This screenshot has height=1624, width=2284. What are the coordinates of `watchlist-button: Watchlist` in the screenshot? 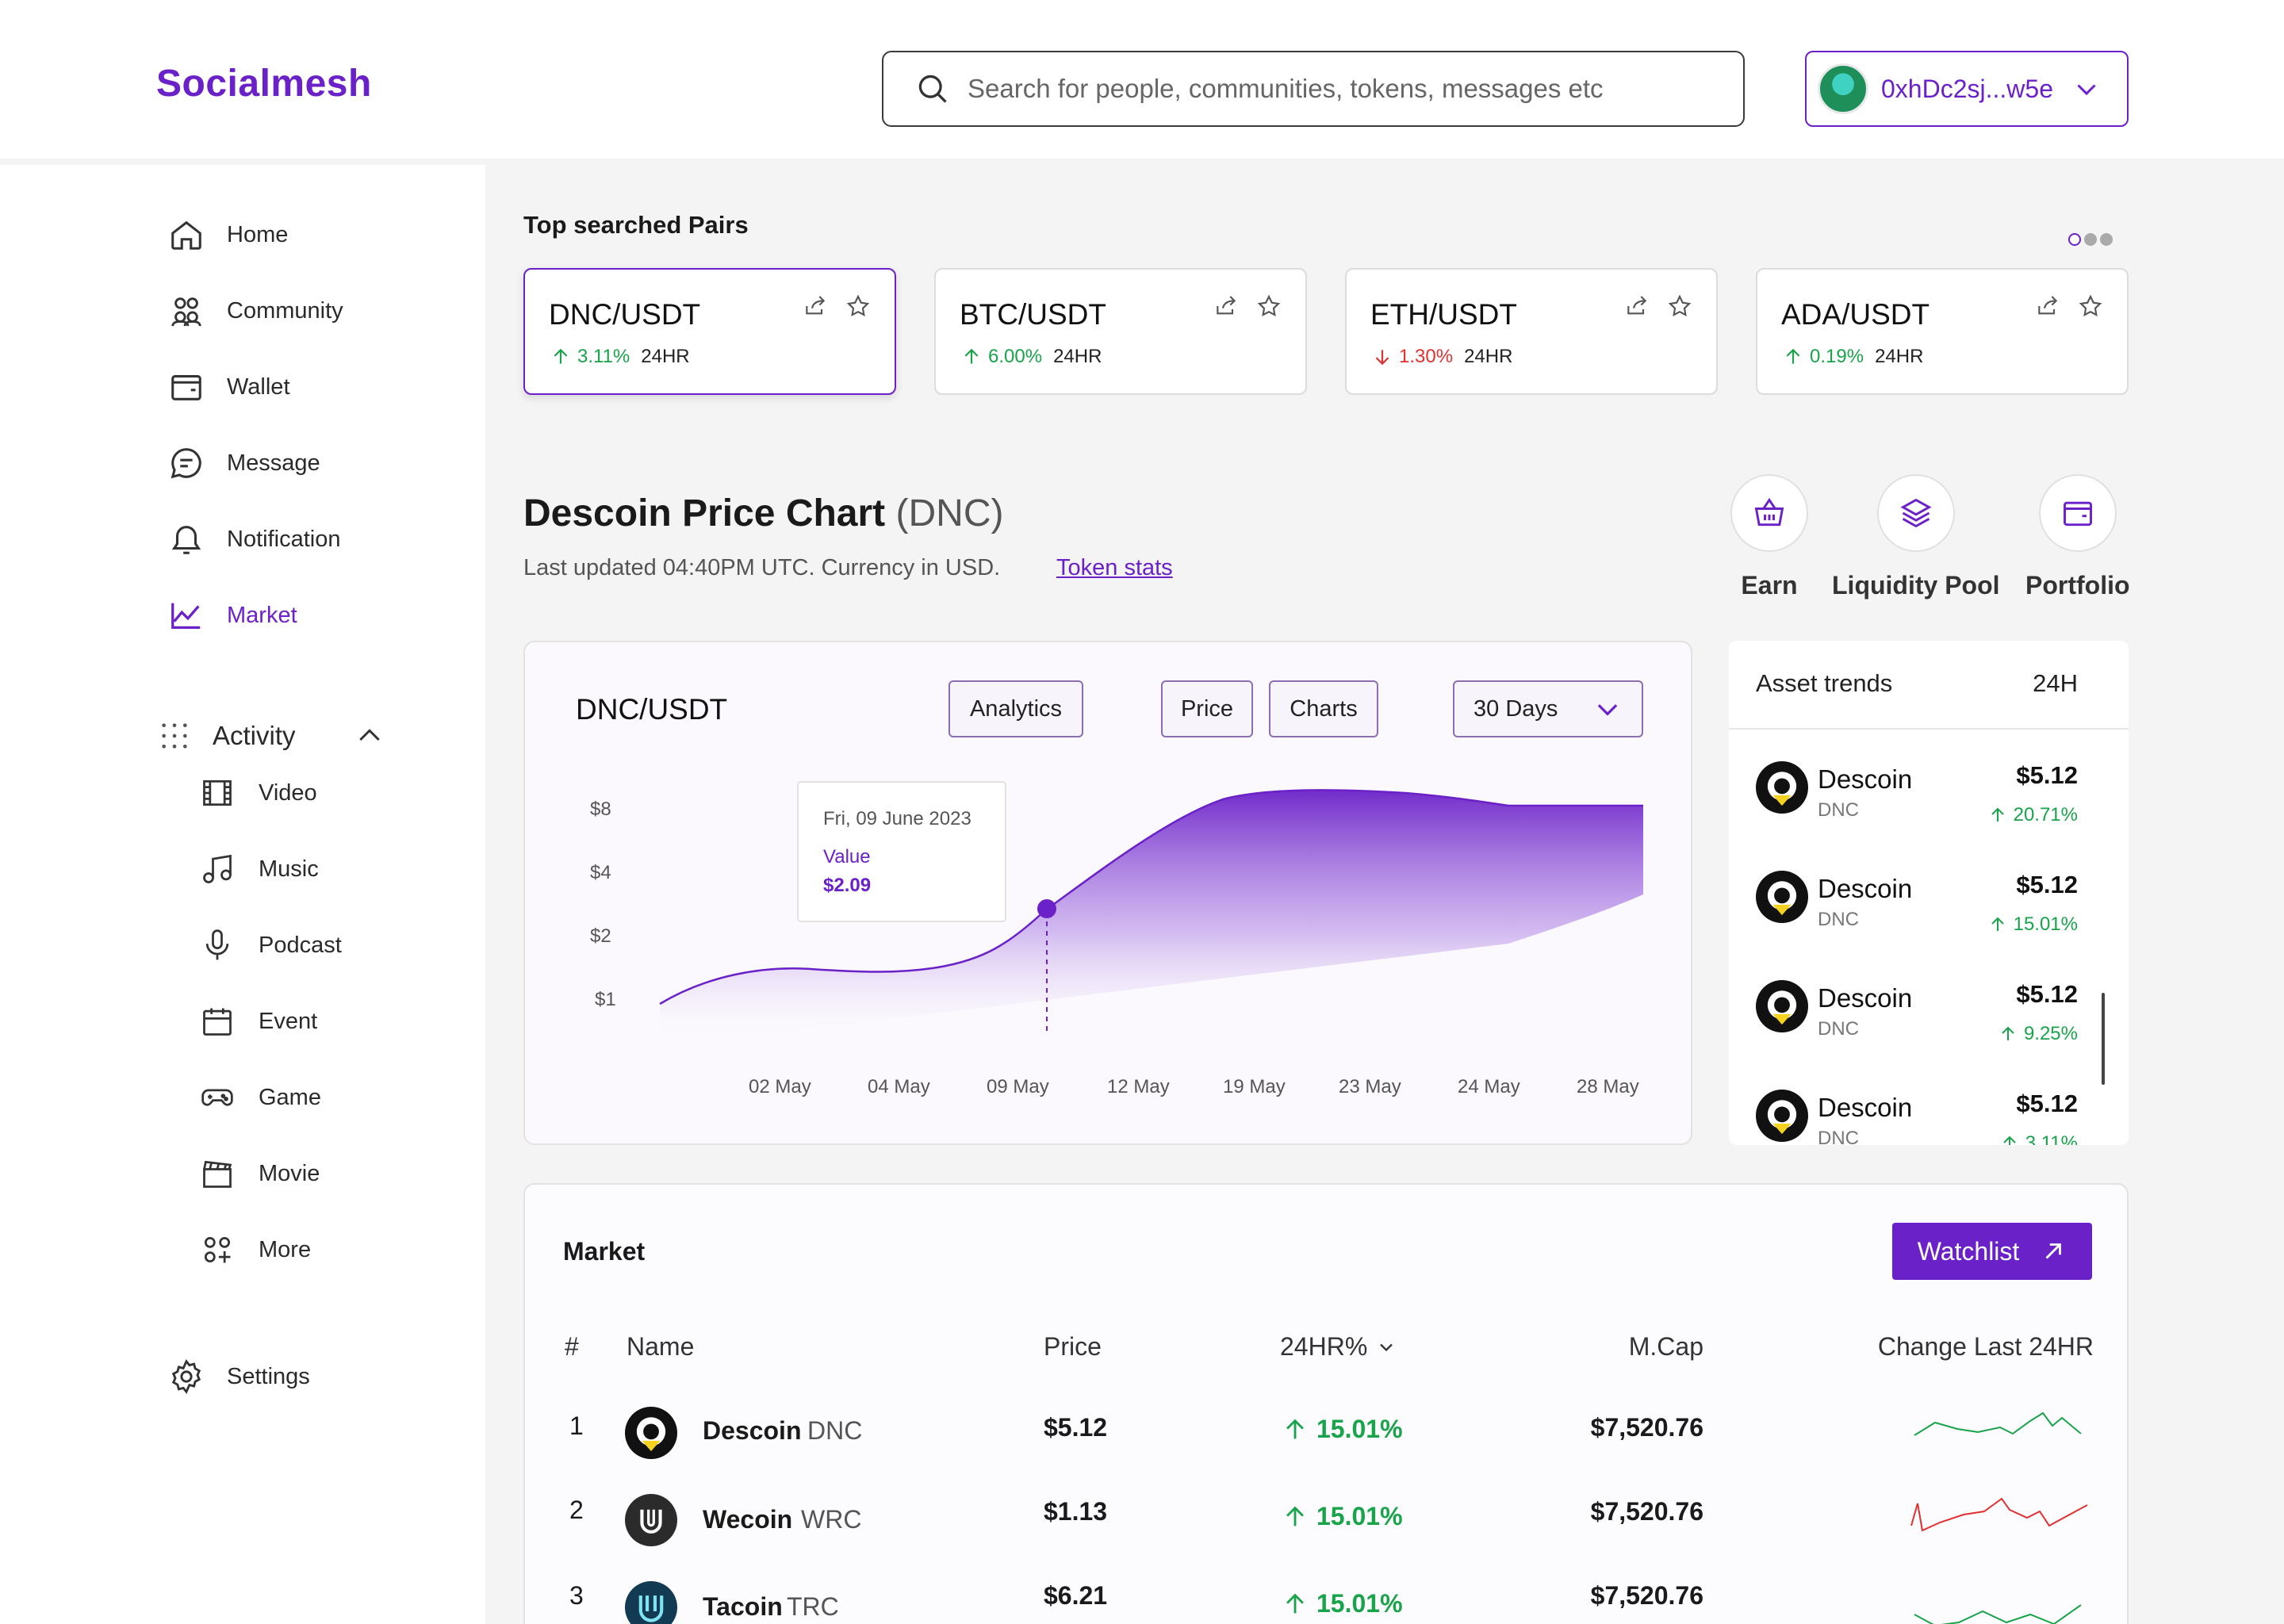 It's located at (1992, 1251).